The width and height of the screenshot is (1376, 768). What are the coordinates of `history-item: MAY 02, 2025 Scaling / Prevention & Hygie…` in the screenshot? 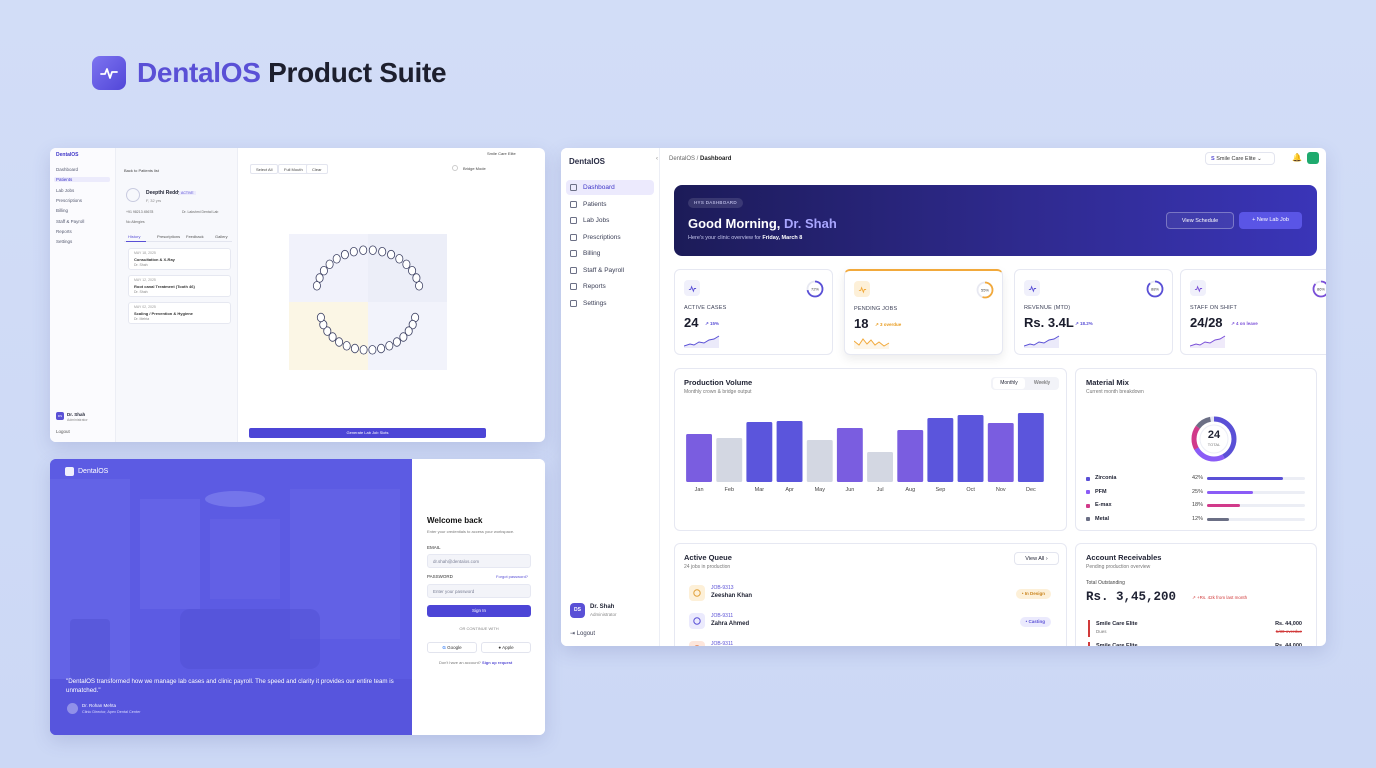 It's located at (179, 313).